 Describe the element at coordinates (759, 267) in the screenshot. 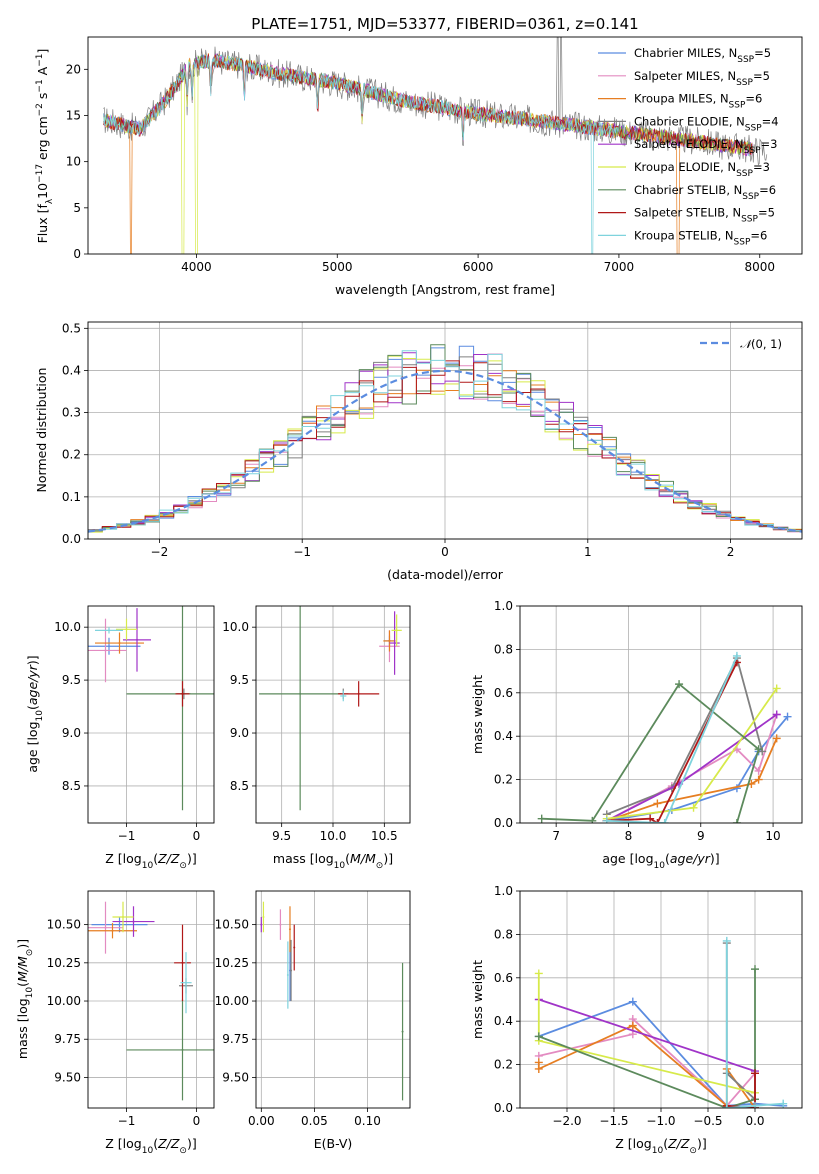

I see `x-tick-label: 8000` at that location.